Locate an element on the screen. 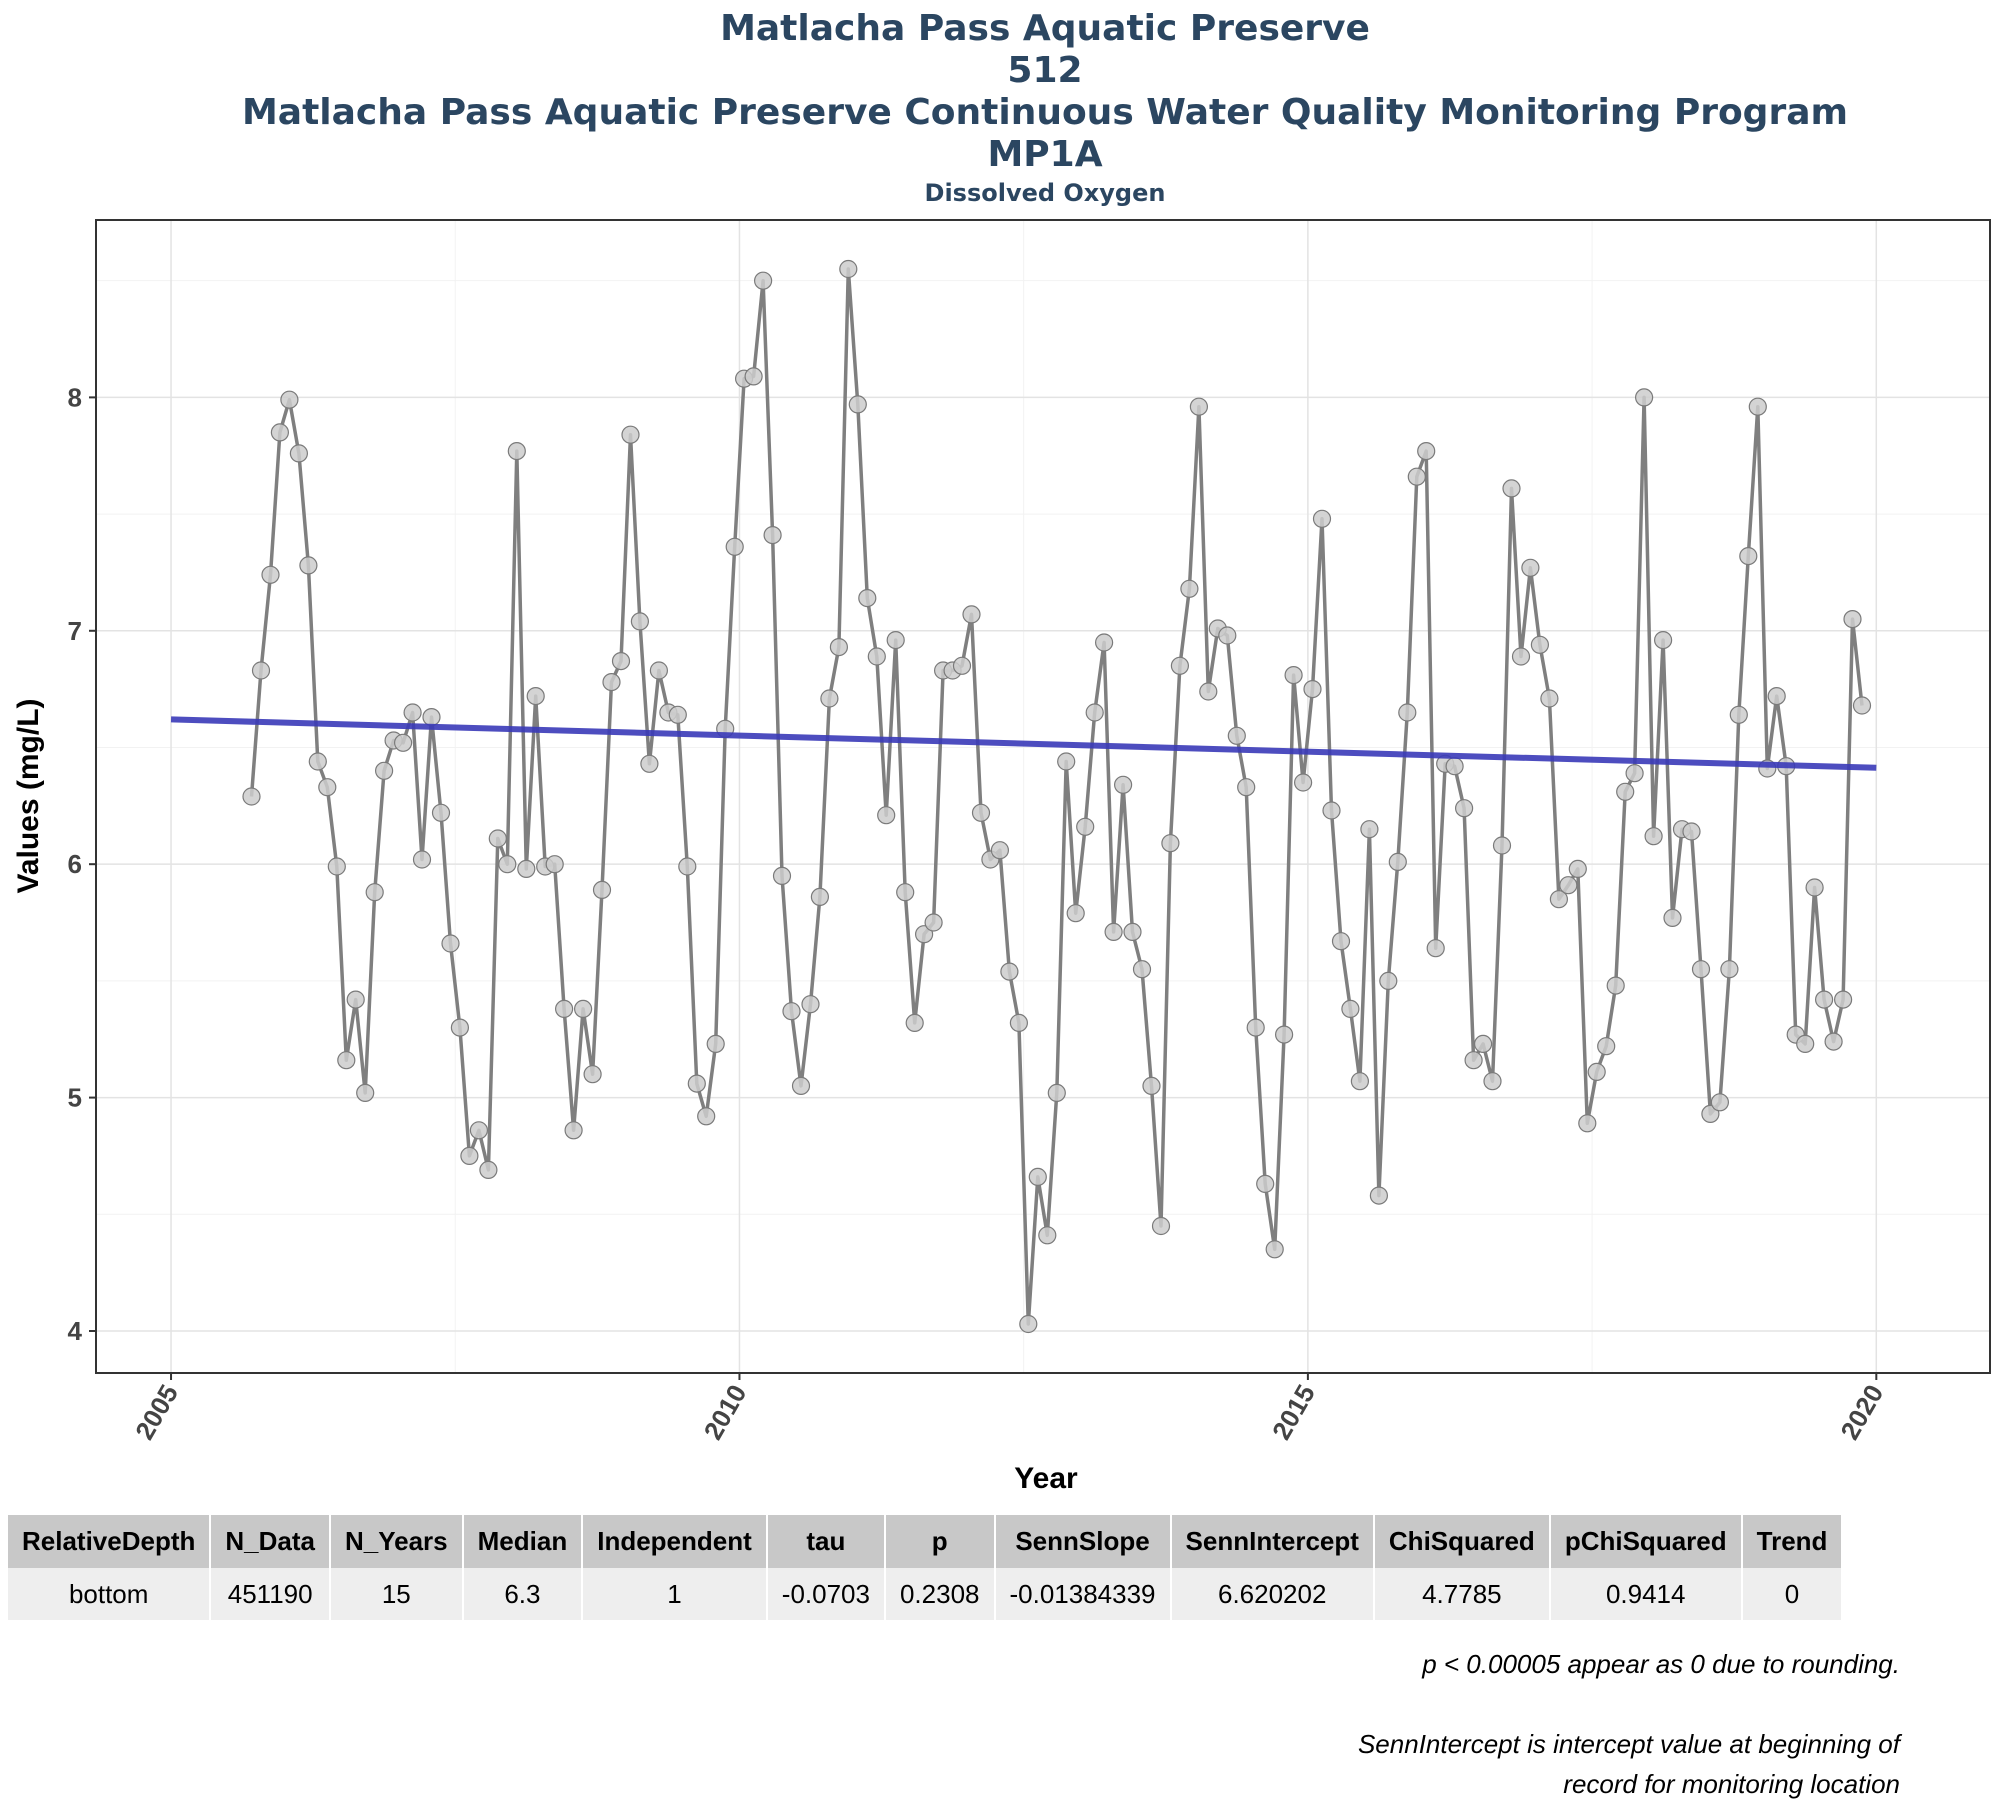 The height and width of the screenshot is (1804, 2000). x-tick-label: 2010 is located at coordinates (725, 1412).